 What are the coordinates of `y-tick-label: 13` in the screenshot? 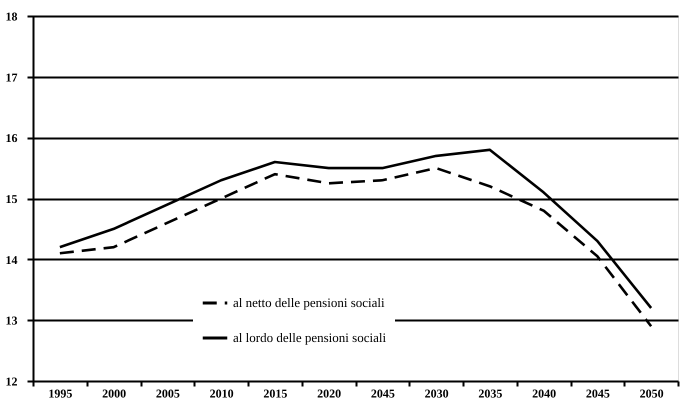 It's located at (12, 321).